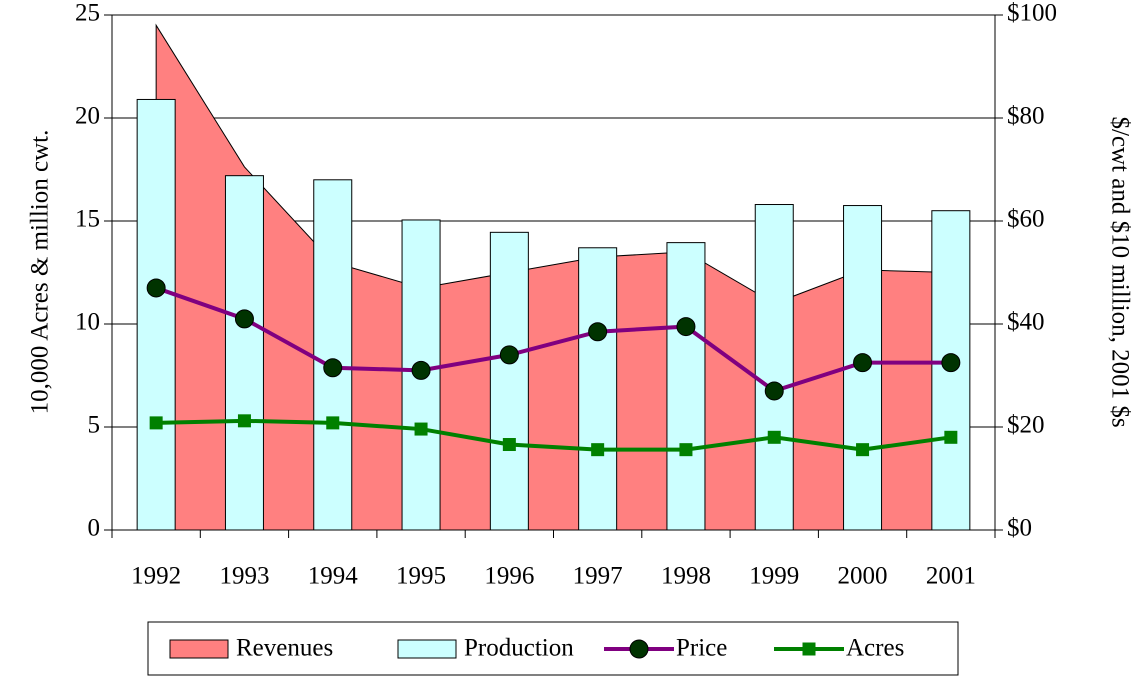  Describe the element at coordinates (1032, 13) in the screenshot. I see `y2-tick-label: $100` at that location.